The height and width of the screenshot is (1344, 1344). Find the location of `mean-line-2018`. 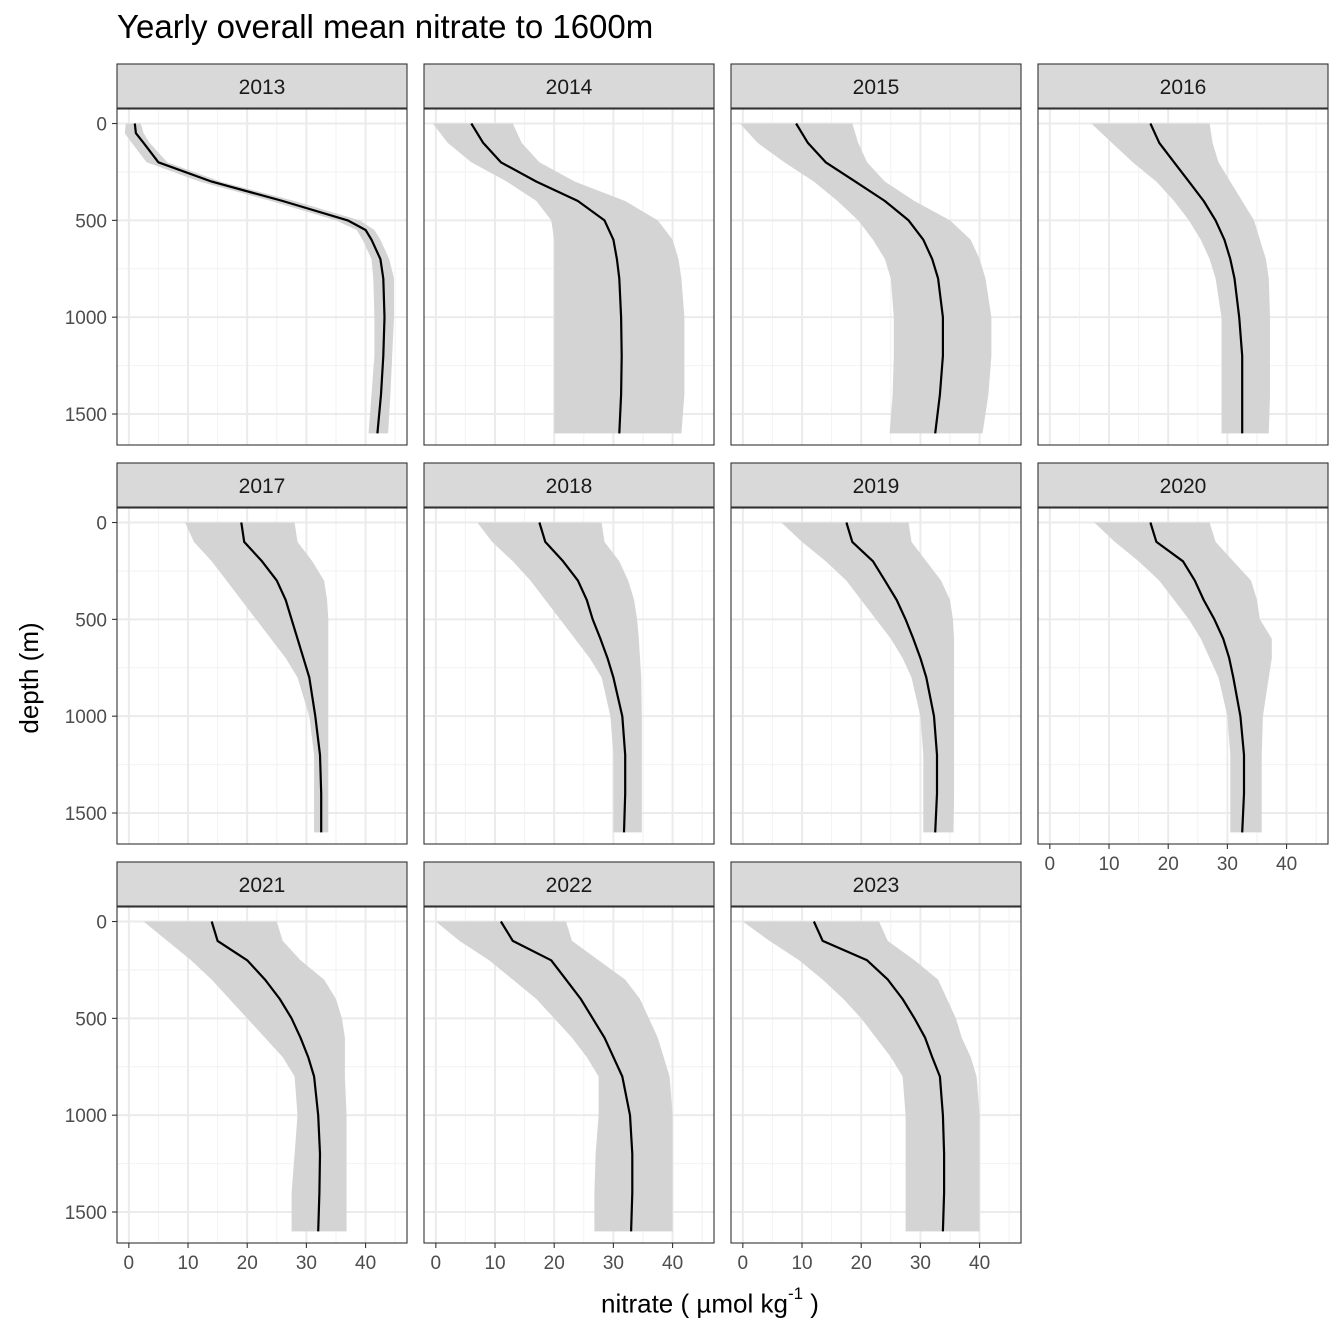

mean-line-2018 is located at coordinates (582, 677).